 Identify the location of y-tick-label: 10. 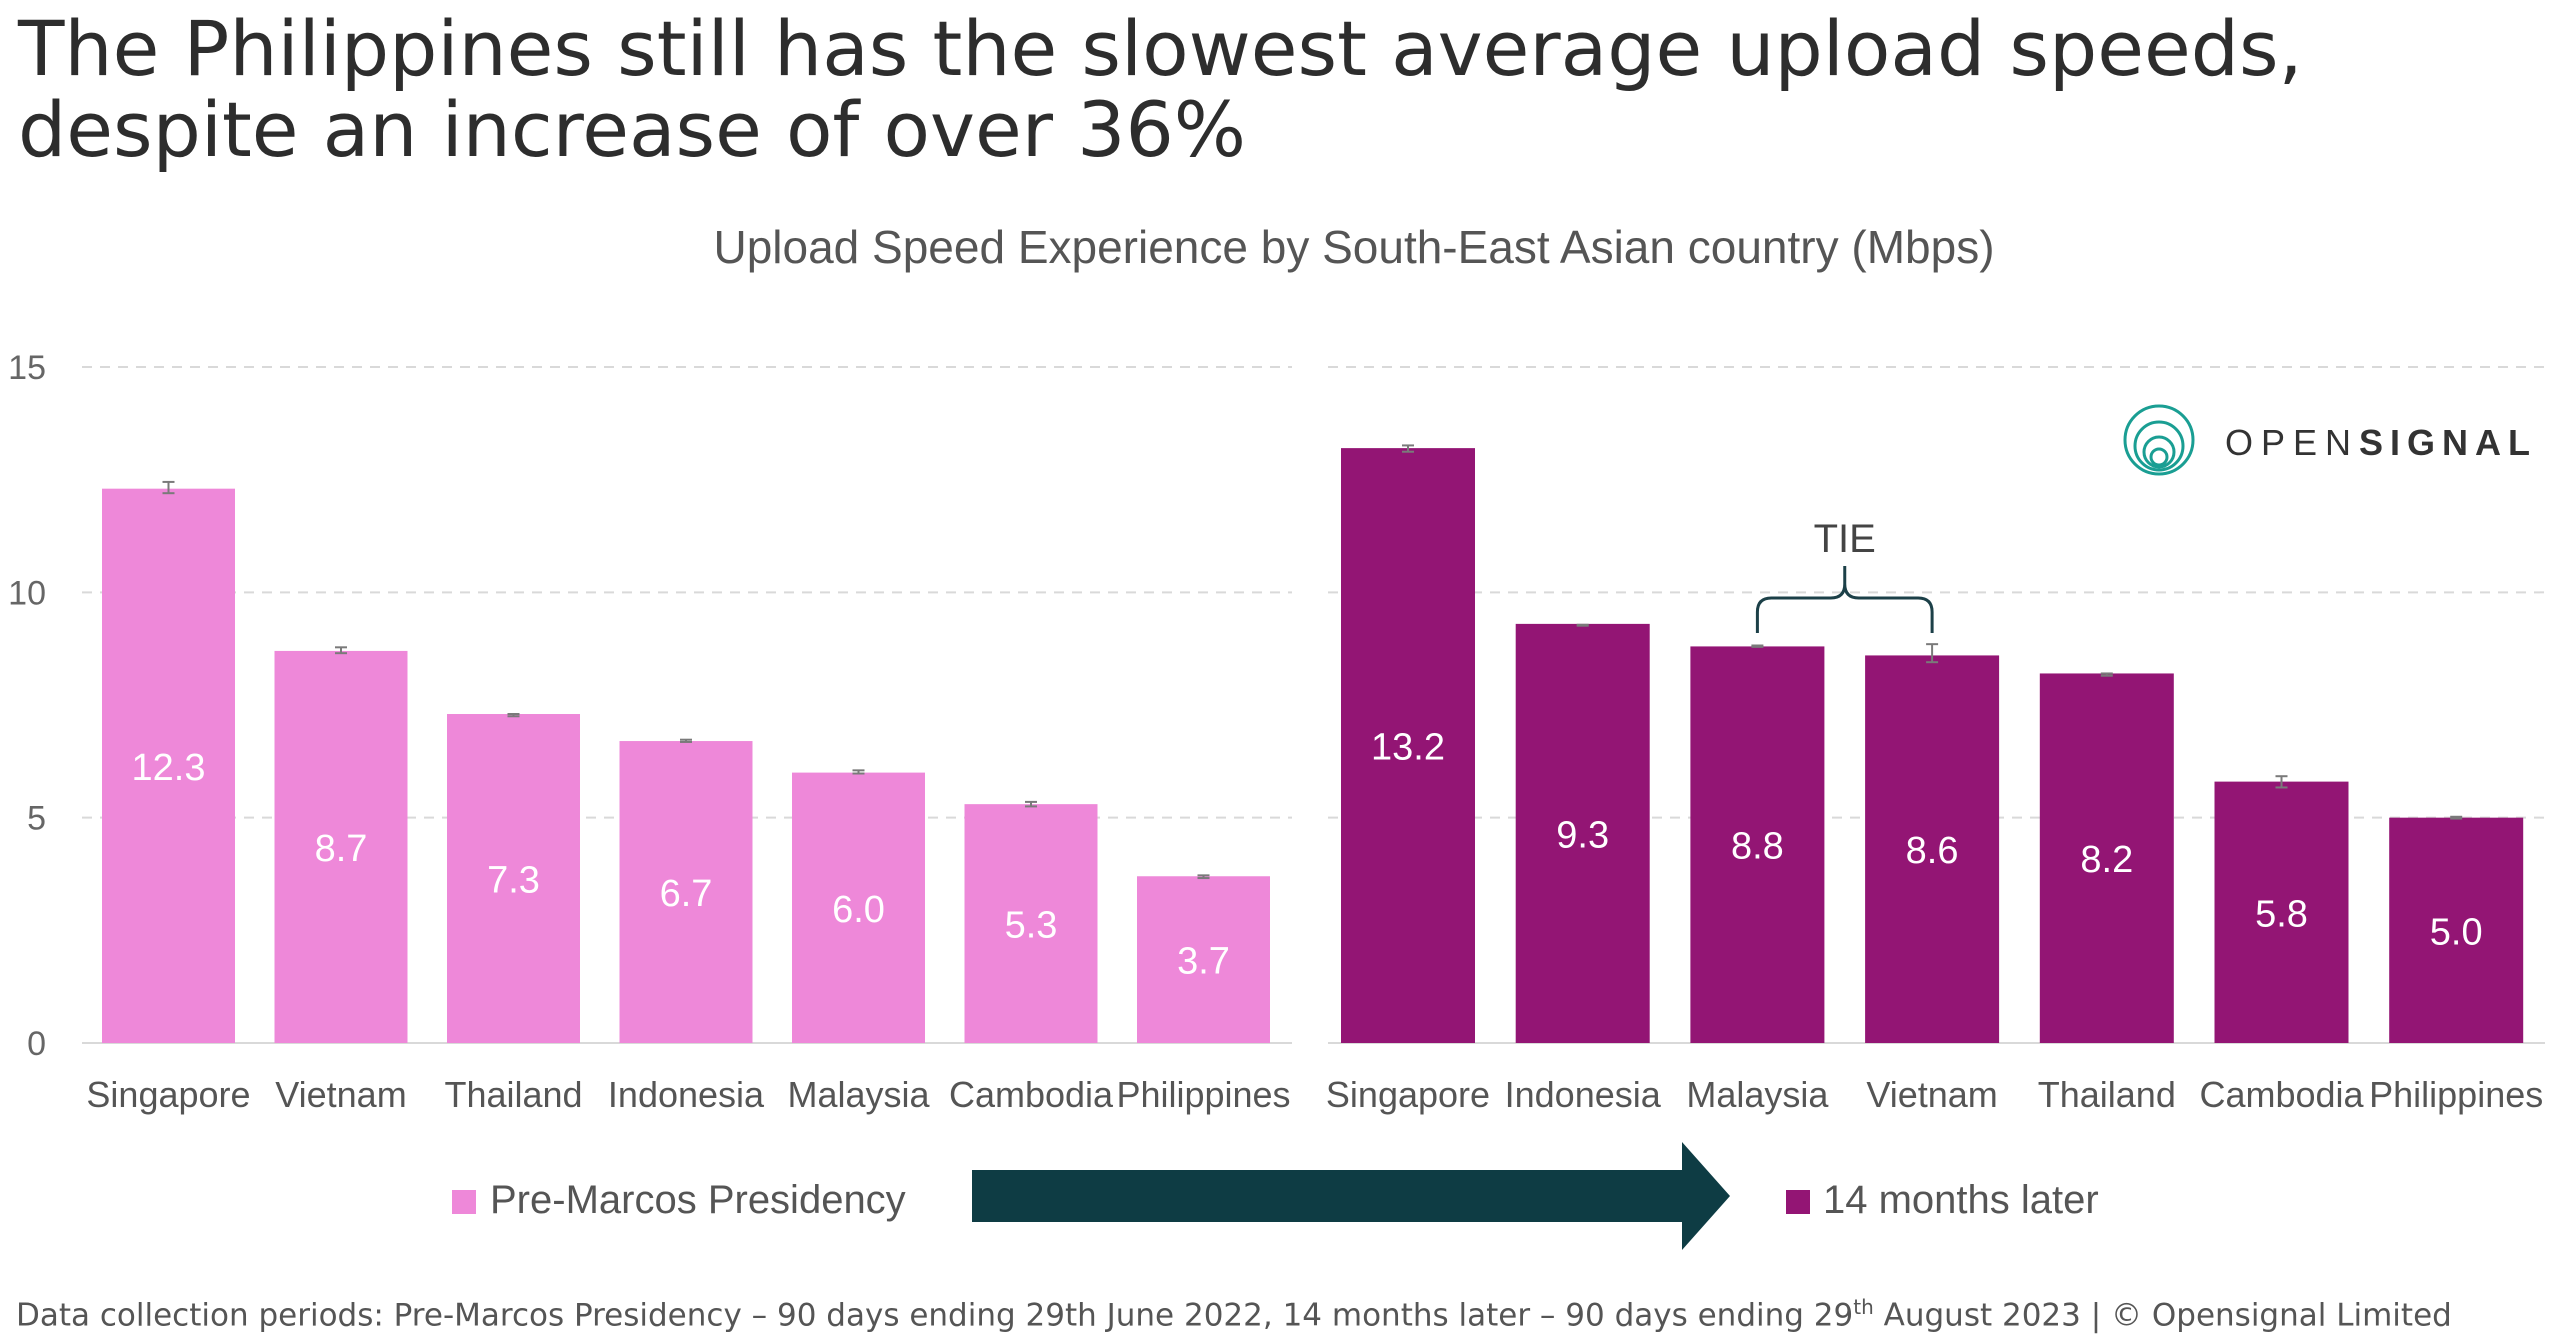
(27, 593).